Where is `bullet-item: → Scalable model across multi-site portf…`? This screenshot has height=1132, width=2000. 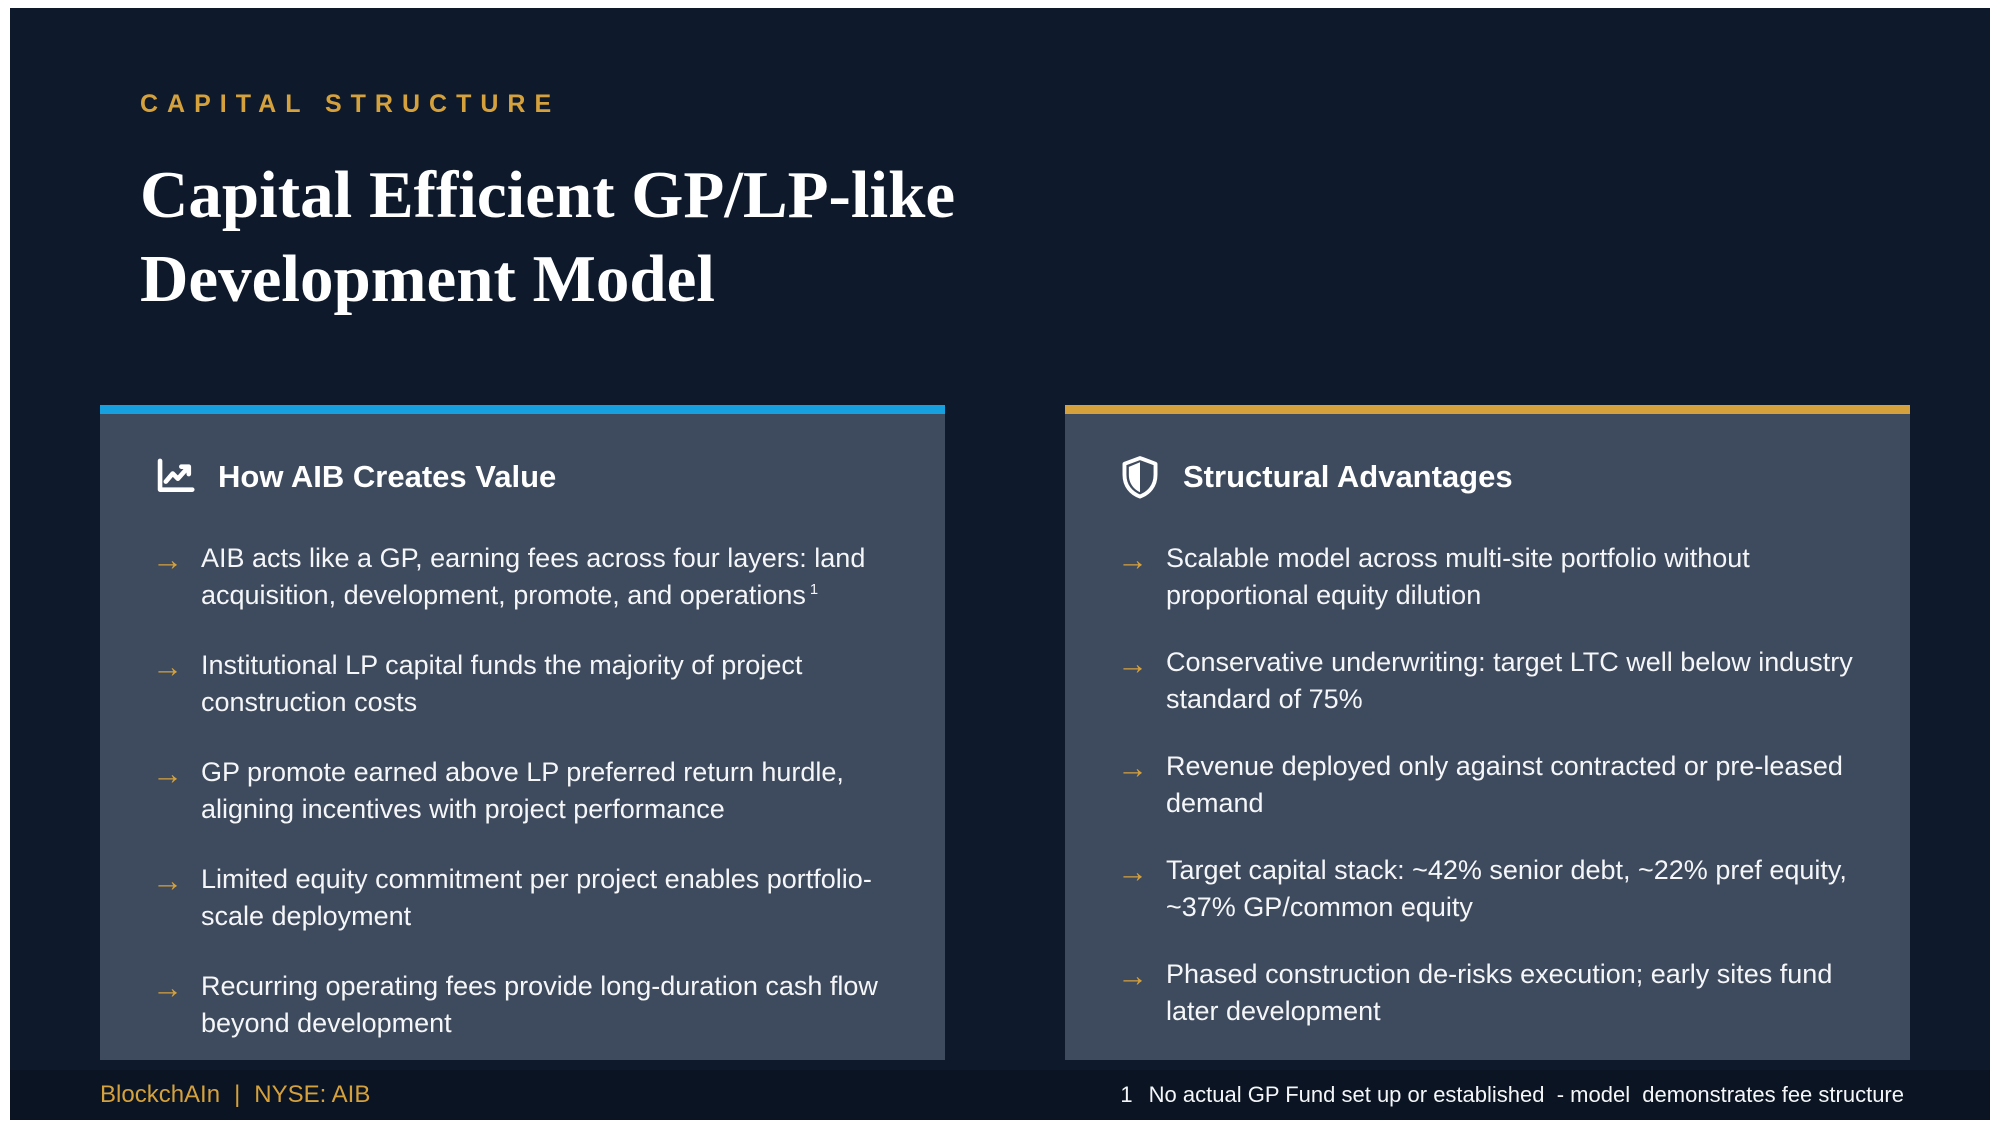 bullet-item: → Scalable model across multi-site portf… is located at coordinates (1486, 577).